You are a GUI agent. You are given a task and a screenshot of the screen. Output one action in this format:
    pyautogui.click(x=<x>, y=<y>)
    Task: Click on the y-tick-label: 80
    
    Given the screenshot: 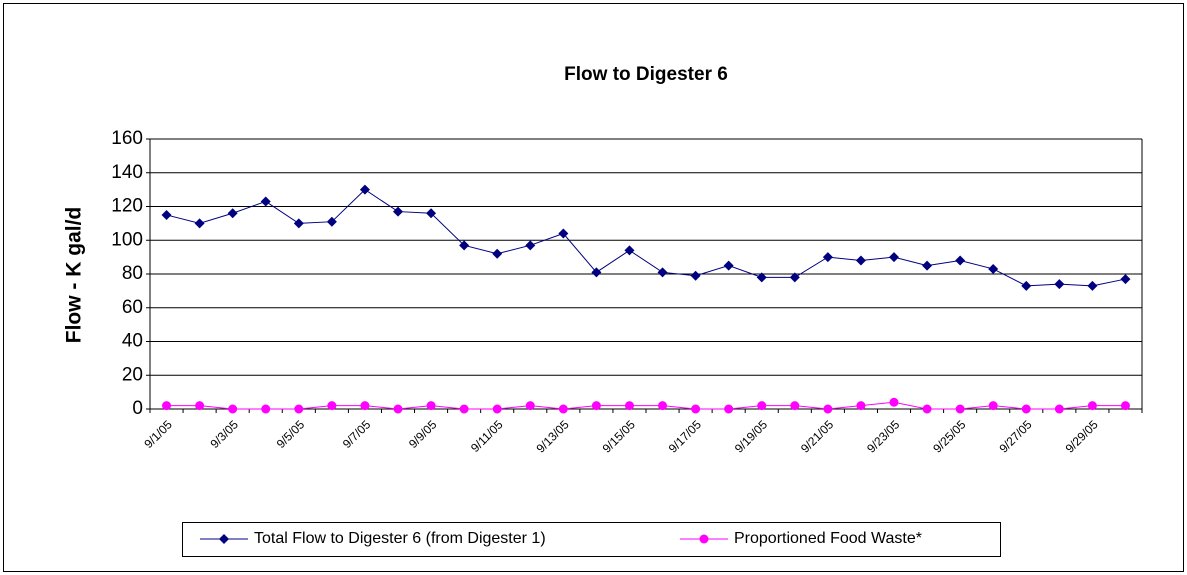 What is the action you would take?
    pyautogui.click(x=132, y=273)
    